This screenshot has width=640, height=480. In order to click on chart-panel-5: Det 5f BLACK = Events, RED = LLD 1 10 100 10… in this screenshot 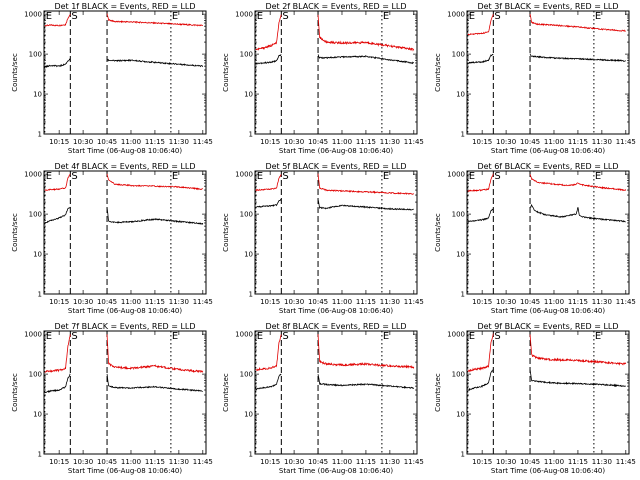, I will do `click(323, 238)`.